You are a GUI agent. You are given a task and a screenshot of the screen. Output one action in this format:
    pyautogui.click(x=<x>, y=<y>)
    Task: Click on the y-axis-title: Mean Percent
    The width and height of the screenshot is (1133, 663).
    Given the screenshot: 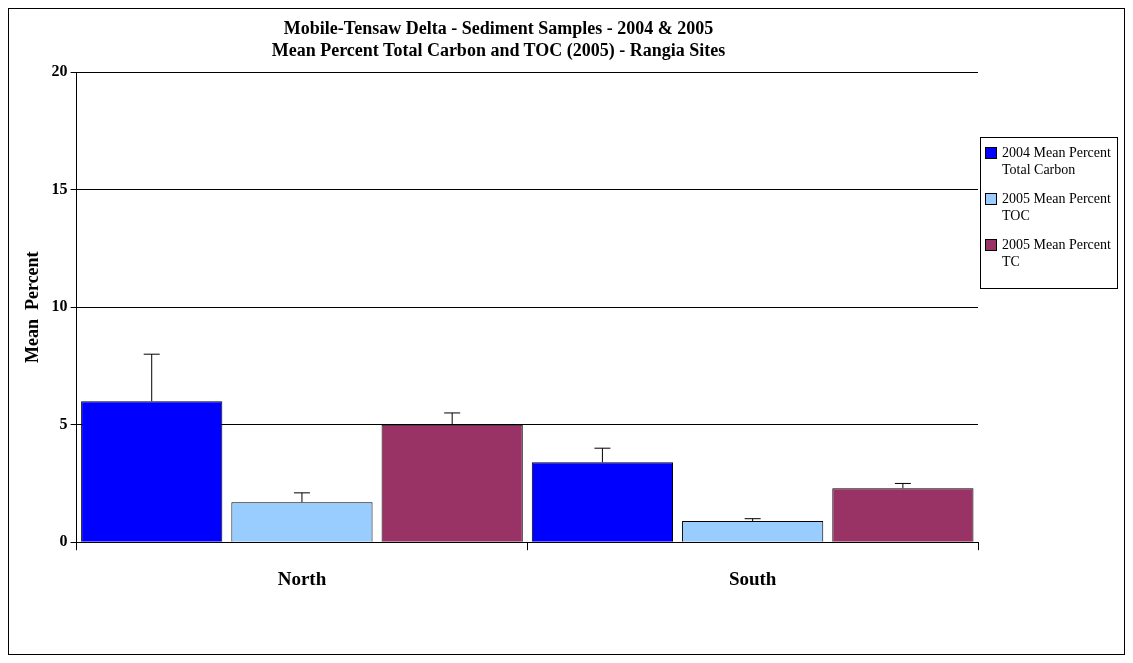 What is the action you would take?
    pyautogui.click(x=32, y=307)
    